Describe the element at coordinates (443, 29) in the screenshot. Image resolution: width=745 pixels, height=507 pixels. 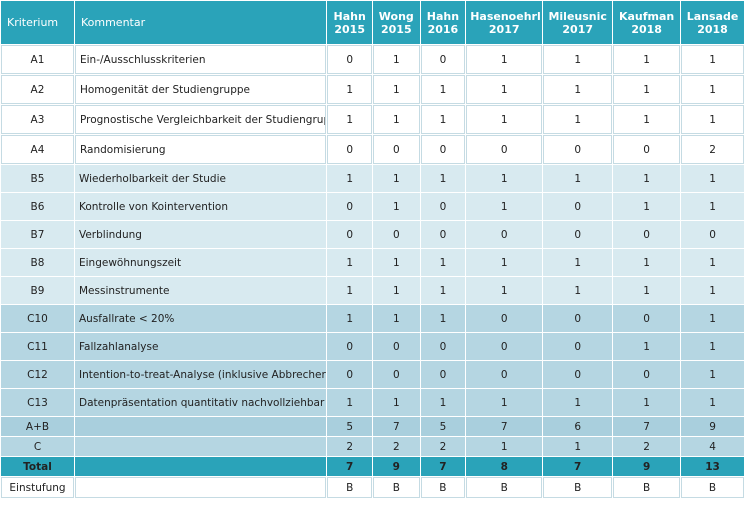
I see `study-year: 2016` at that location.